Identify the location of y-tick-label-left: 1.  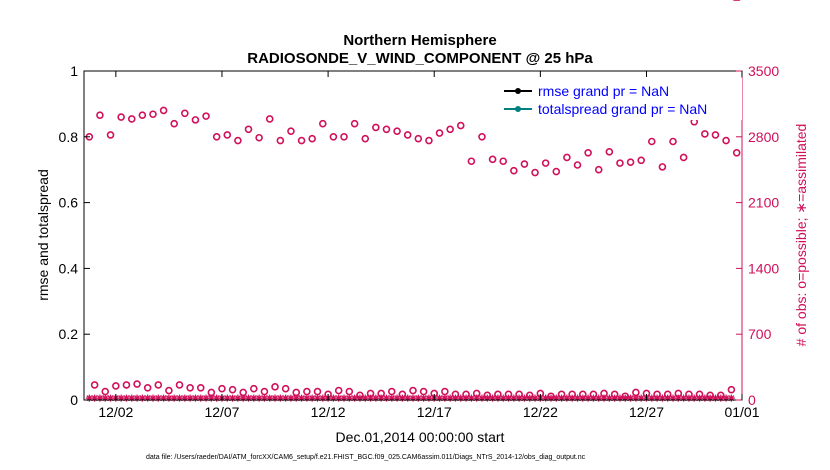
(74, 71).